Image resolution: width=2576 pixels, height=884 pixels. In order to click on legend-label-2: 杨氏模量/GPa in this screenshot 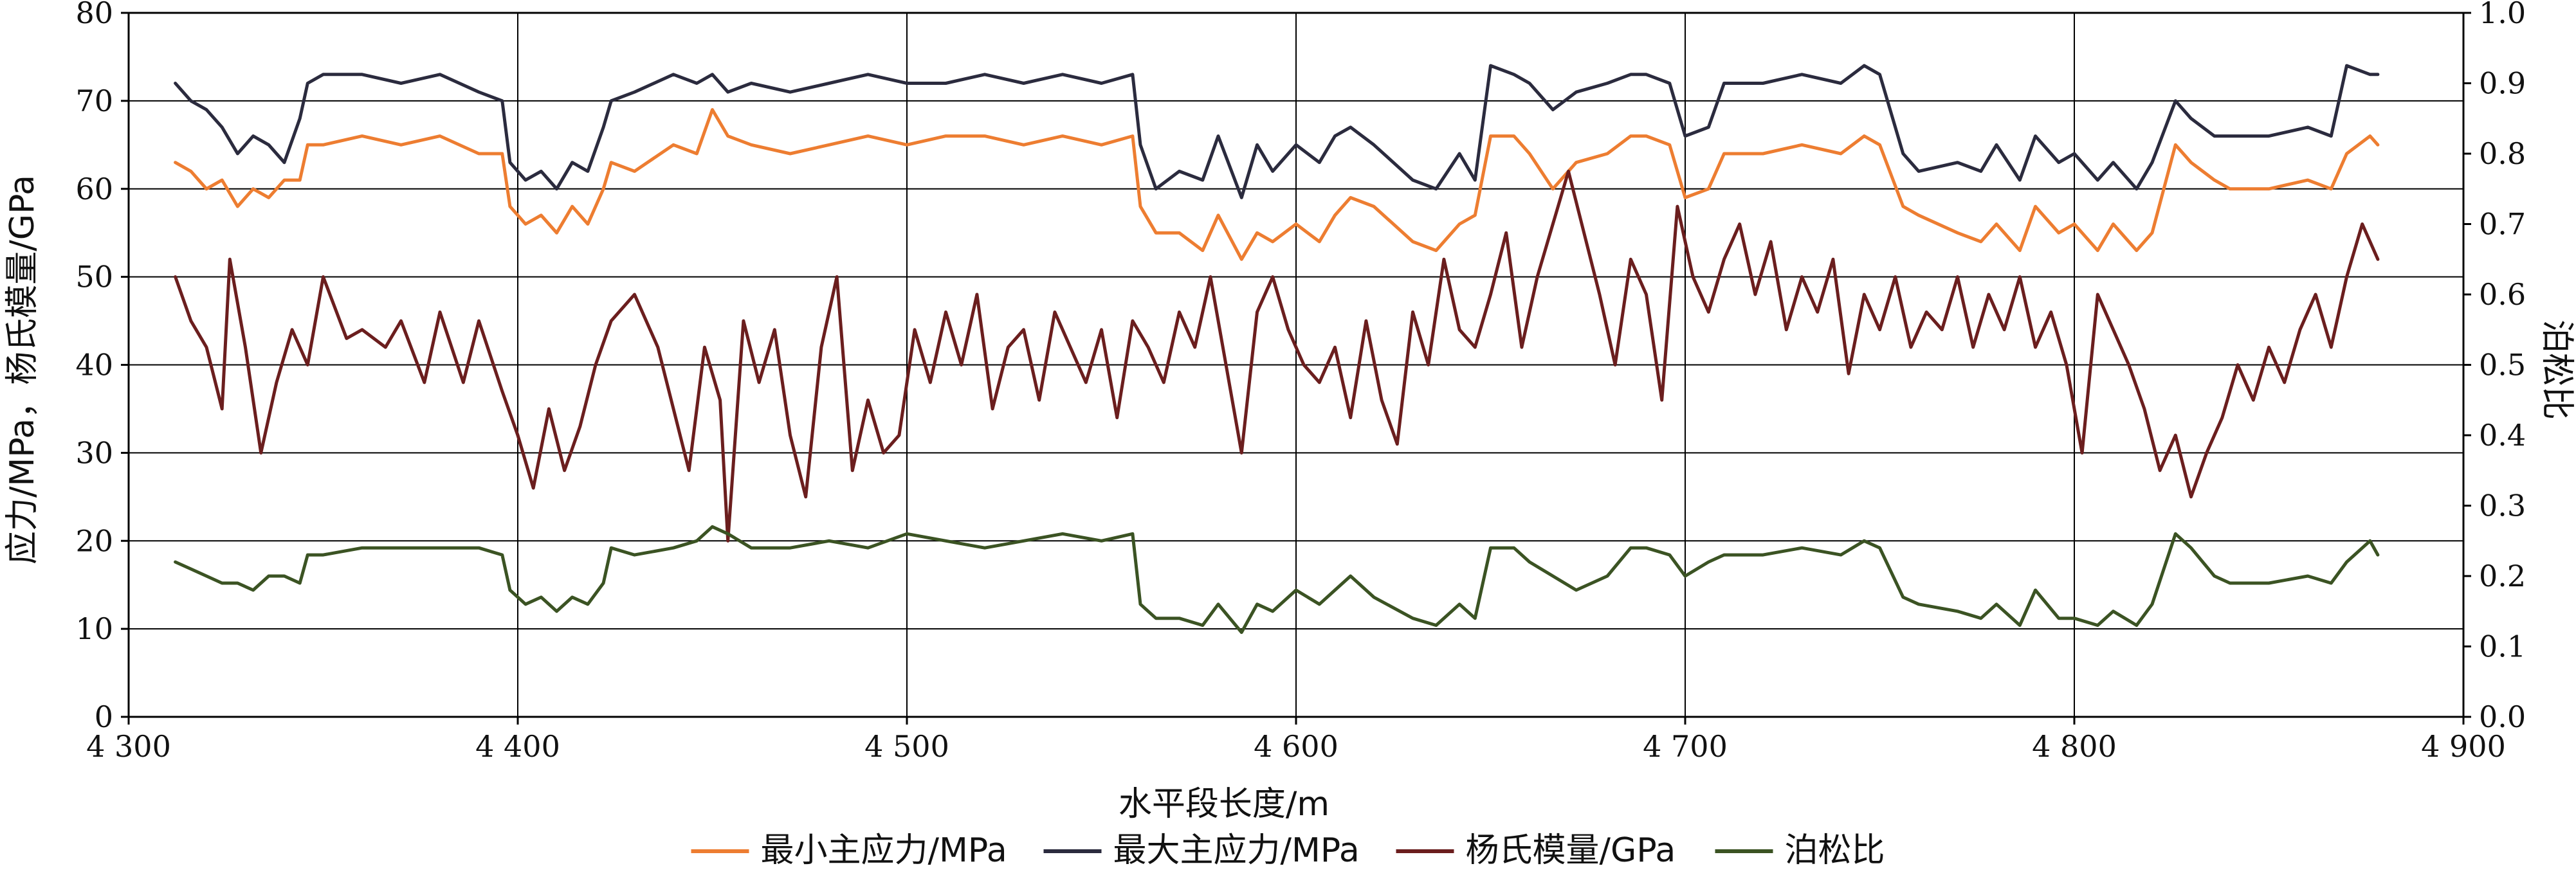, I will do `click(1571, 850)`.